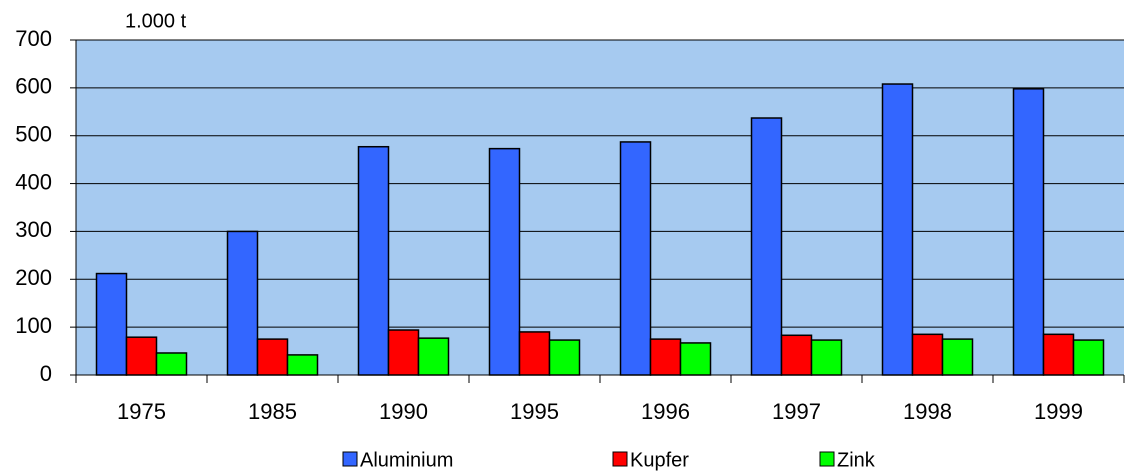  What do you see at coordinates (33, 229) in the screenshot?
I see `y-tick-label: 300` at bounding box center [33, 229].